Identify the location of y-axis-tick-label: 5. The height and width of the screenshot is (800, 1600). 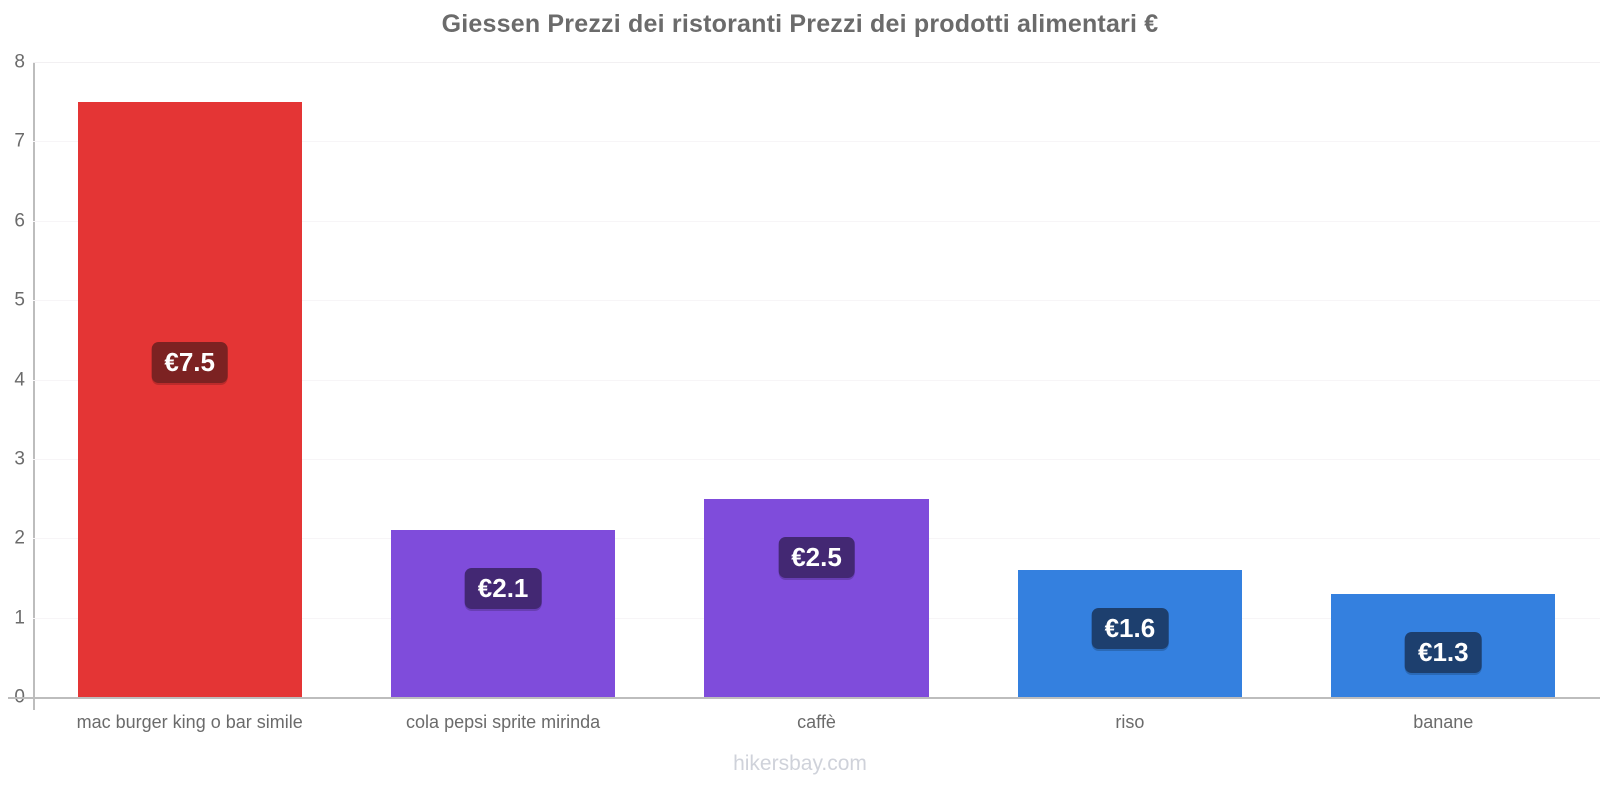
(19, 300).